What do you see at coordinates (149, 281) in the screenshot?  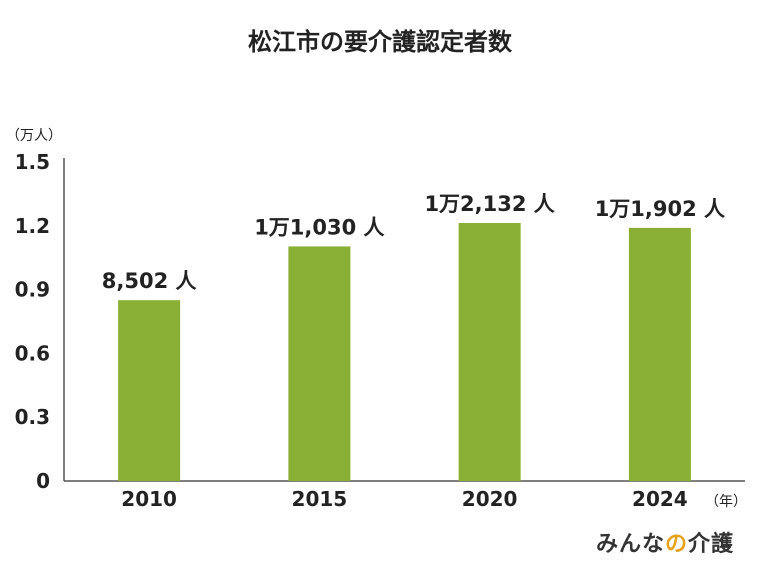 I see `data-label: 8,502 人` at bounding box center [149, 281].